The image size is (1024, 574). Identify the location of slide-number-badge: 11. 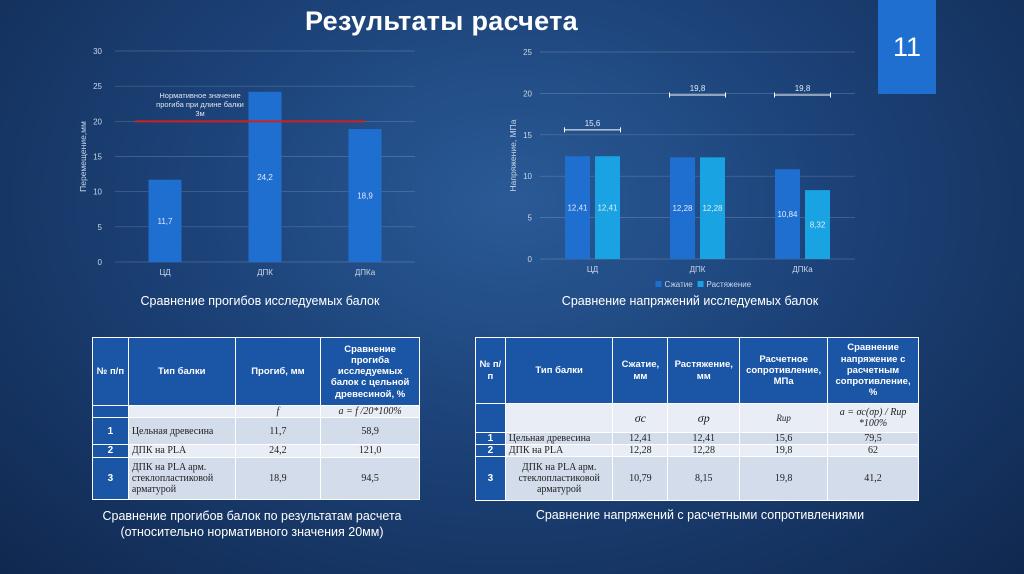
(907, 47).